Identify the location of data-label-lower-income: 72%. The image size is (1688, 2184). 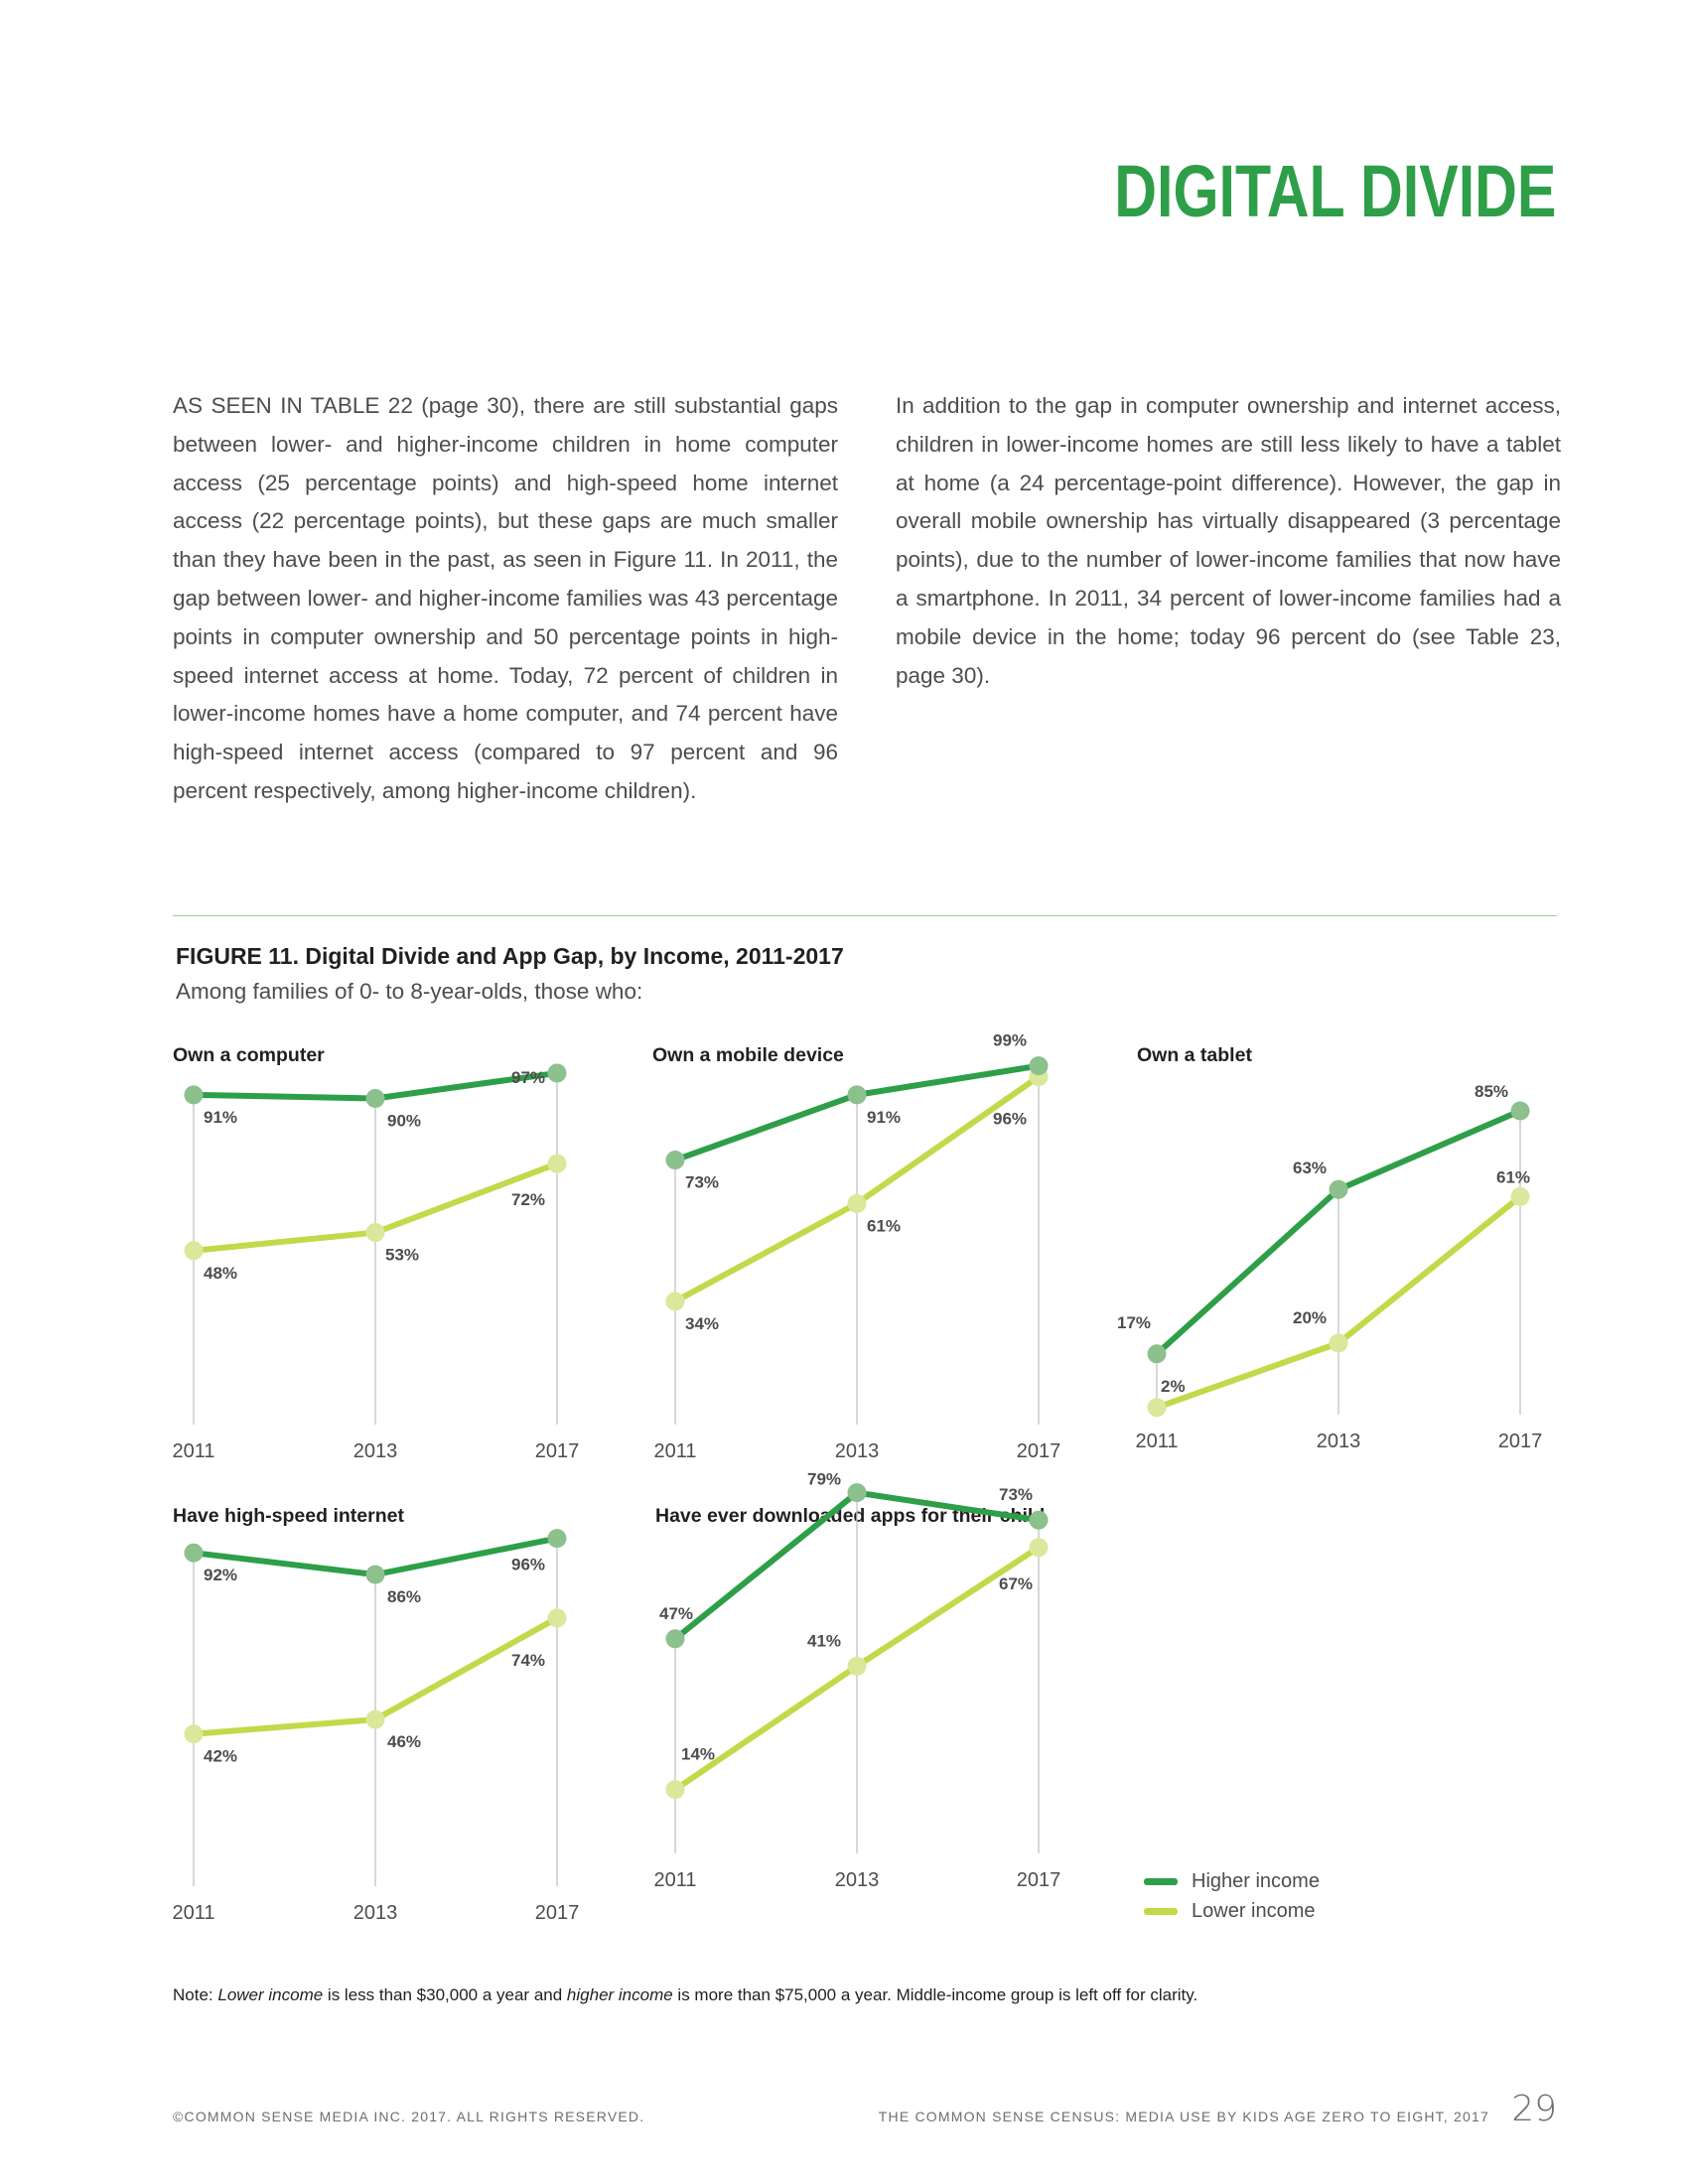
(528, 1199).